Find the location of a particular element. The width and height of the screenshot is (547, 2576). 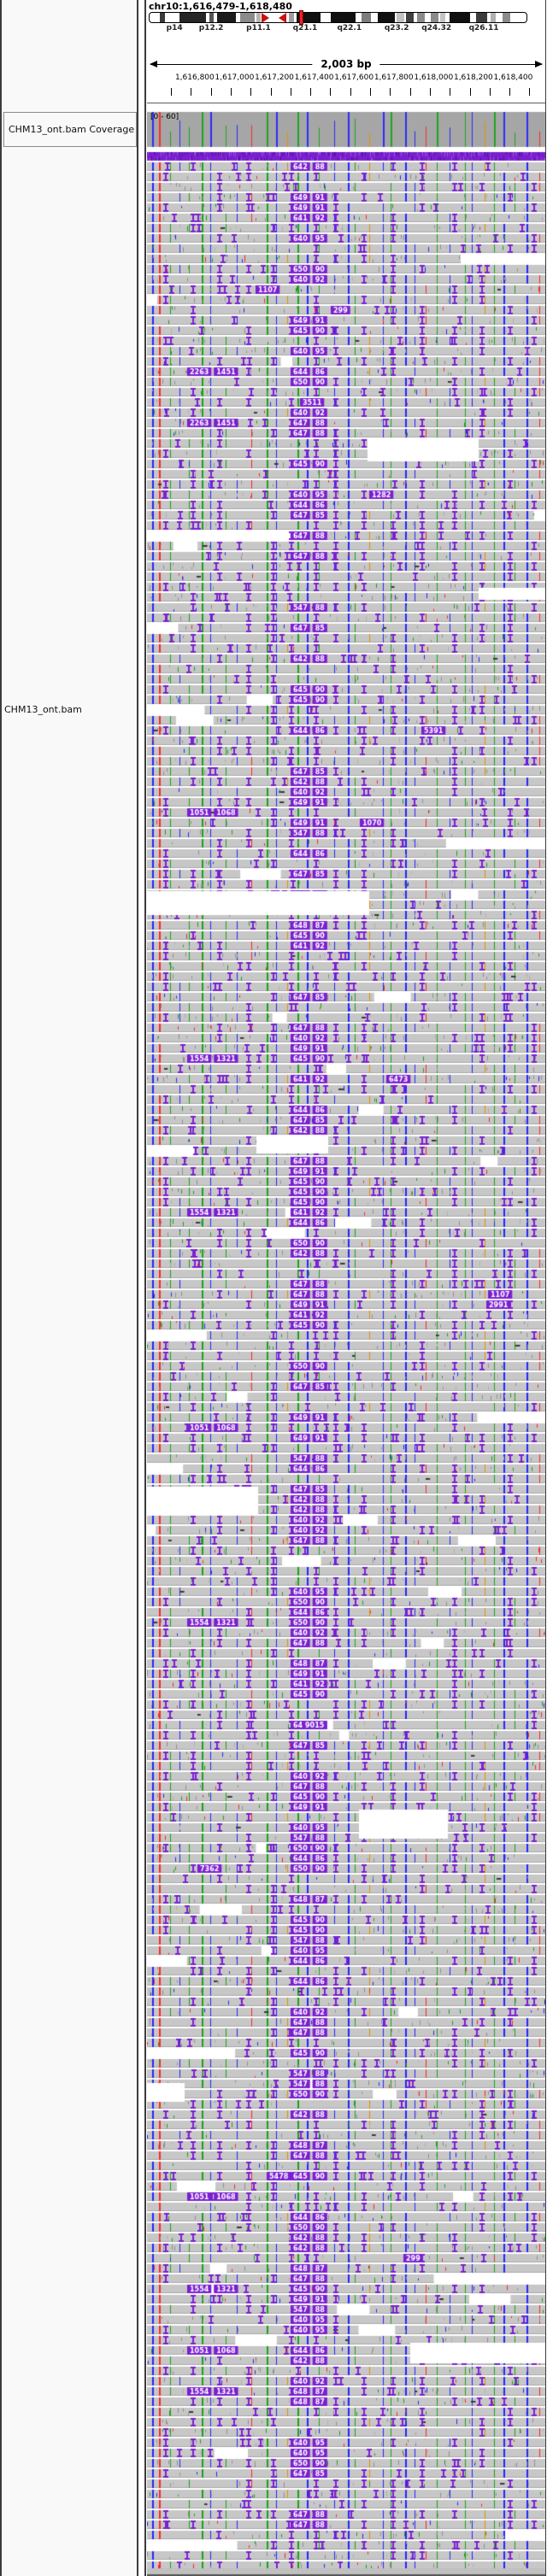

cytoband-label: p12.2 is located at coordinates (211, 28).